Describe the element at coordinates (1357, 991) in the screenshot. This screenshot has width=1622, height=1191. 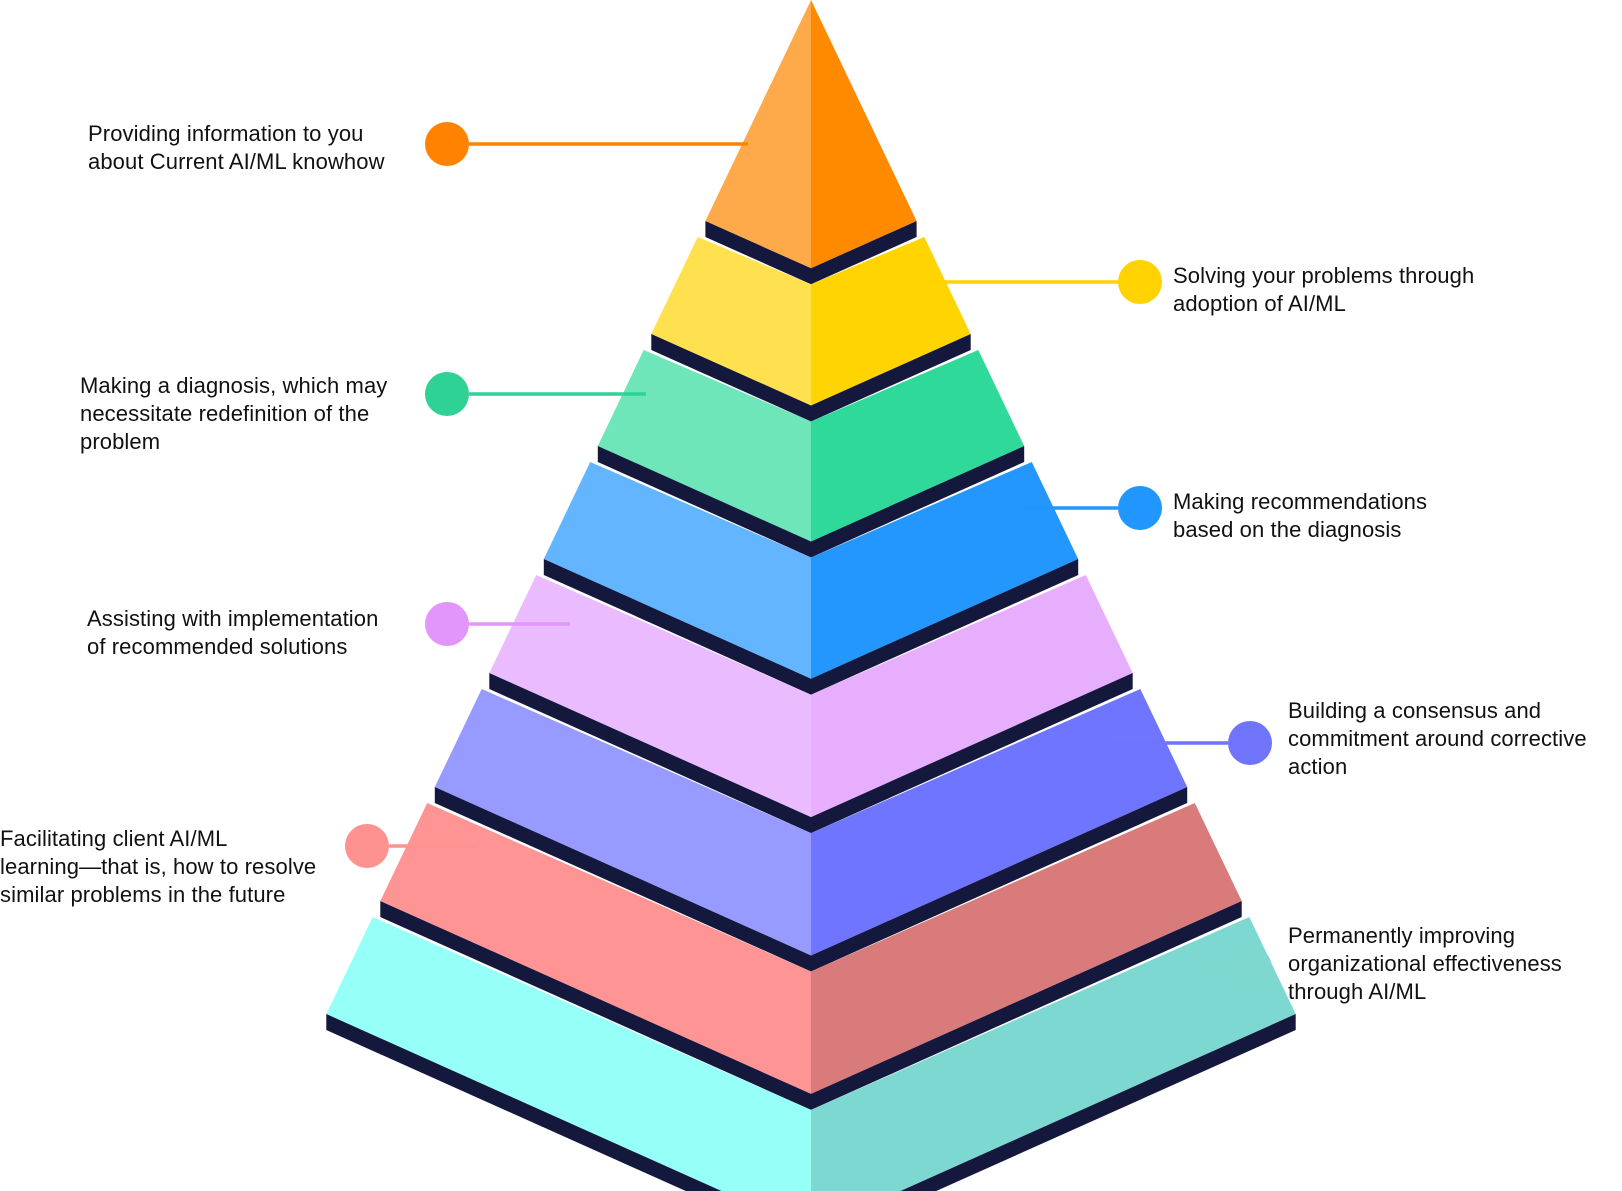
I see `label-line: through AI/ML` at that location.